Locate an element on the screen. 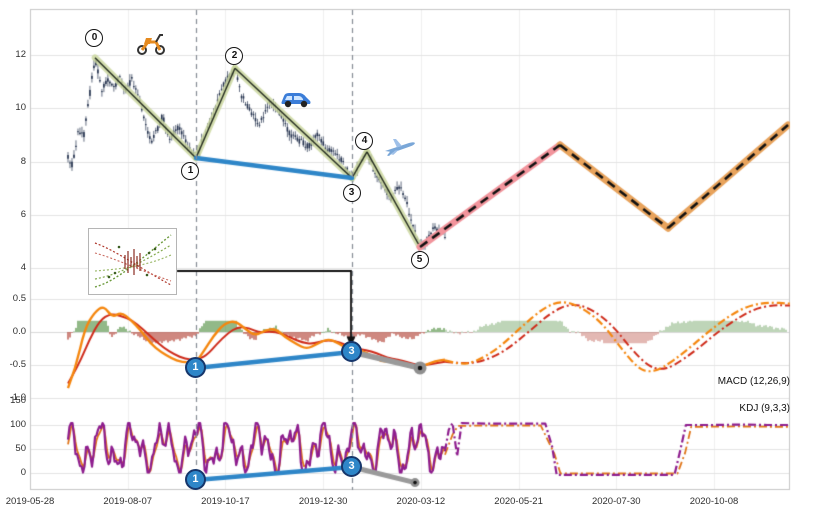  macd-panel-label: MACD (12,26,9) is located at coordinates (753, 381).